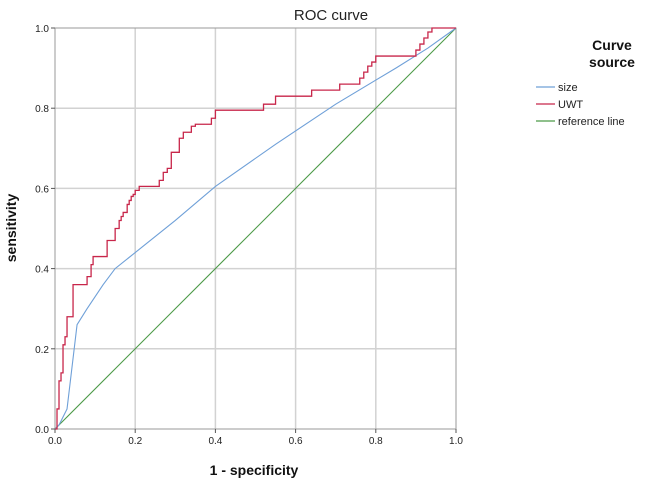 The image size is (669, 484). Describe the element at coordinates (42, 270) in the screenshot. I see `y-tick-label: 0.4` at that location.